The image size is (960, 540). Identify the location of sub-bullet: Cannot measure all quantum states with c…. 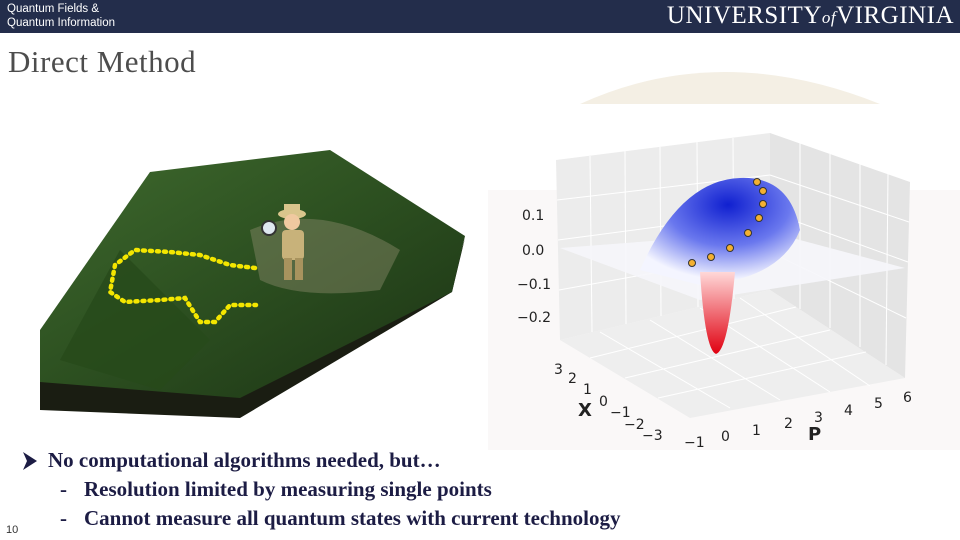
(352, 518).